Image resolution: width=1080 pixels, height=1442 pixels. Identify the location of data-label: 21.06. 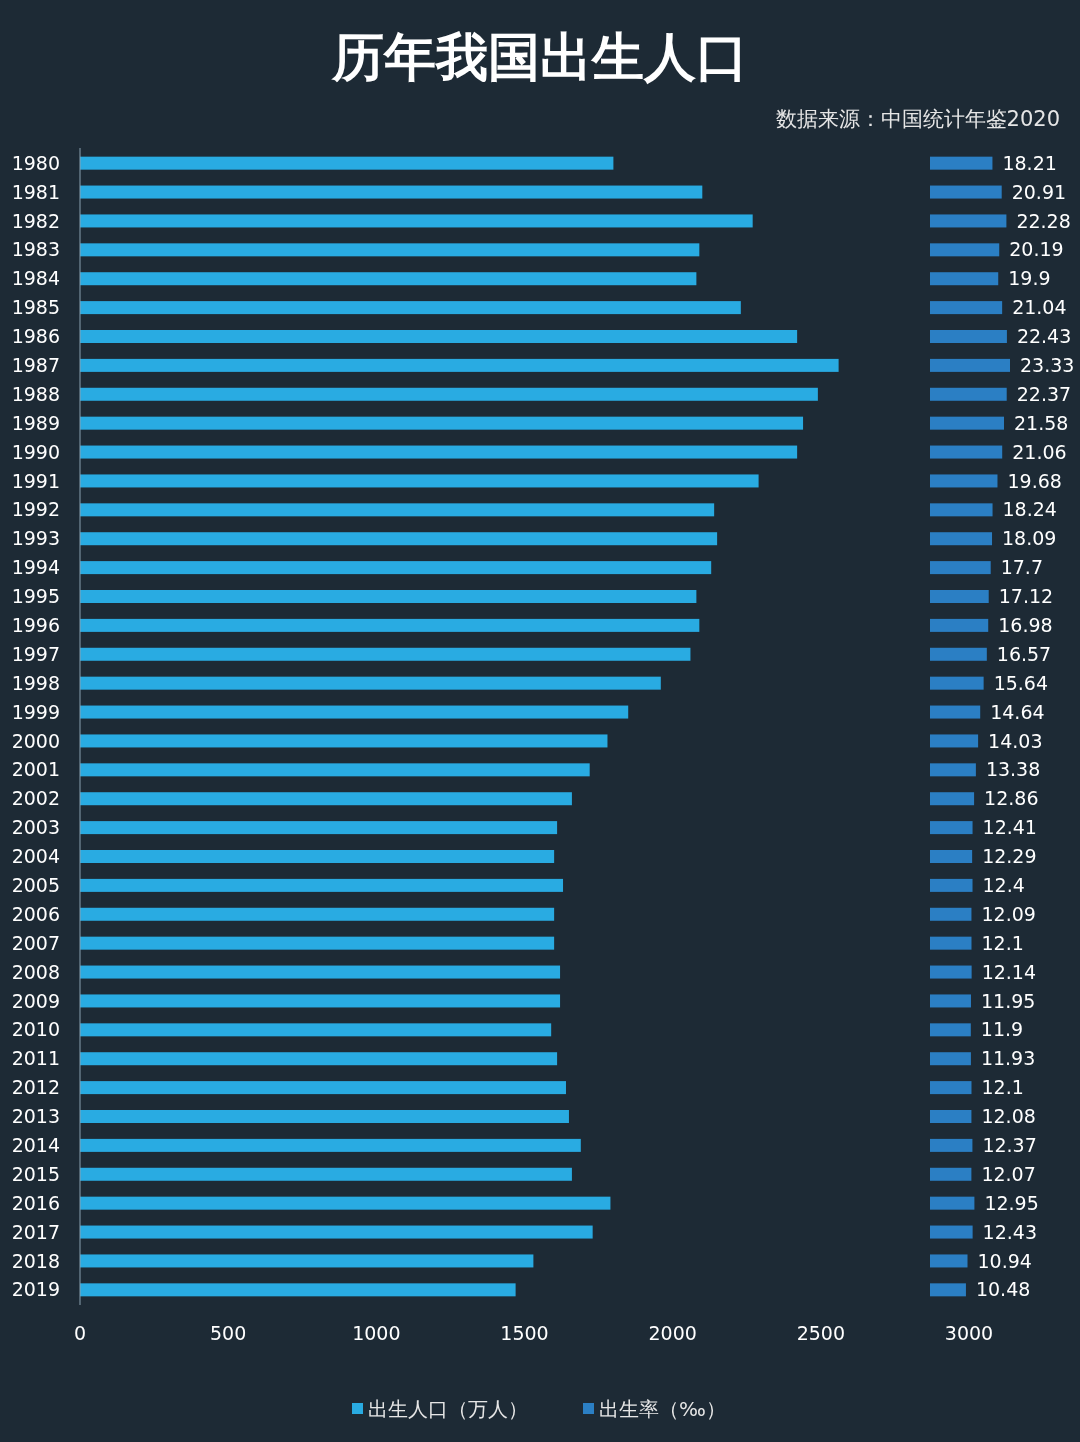
(1039, 451).